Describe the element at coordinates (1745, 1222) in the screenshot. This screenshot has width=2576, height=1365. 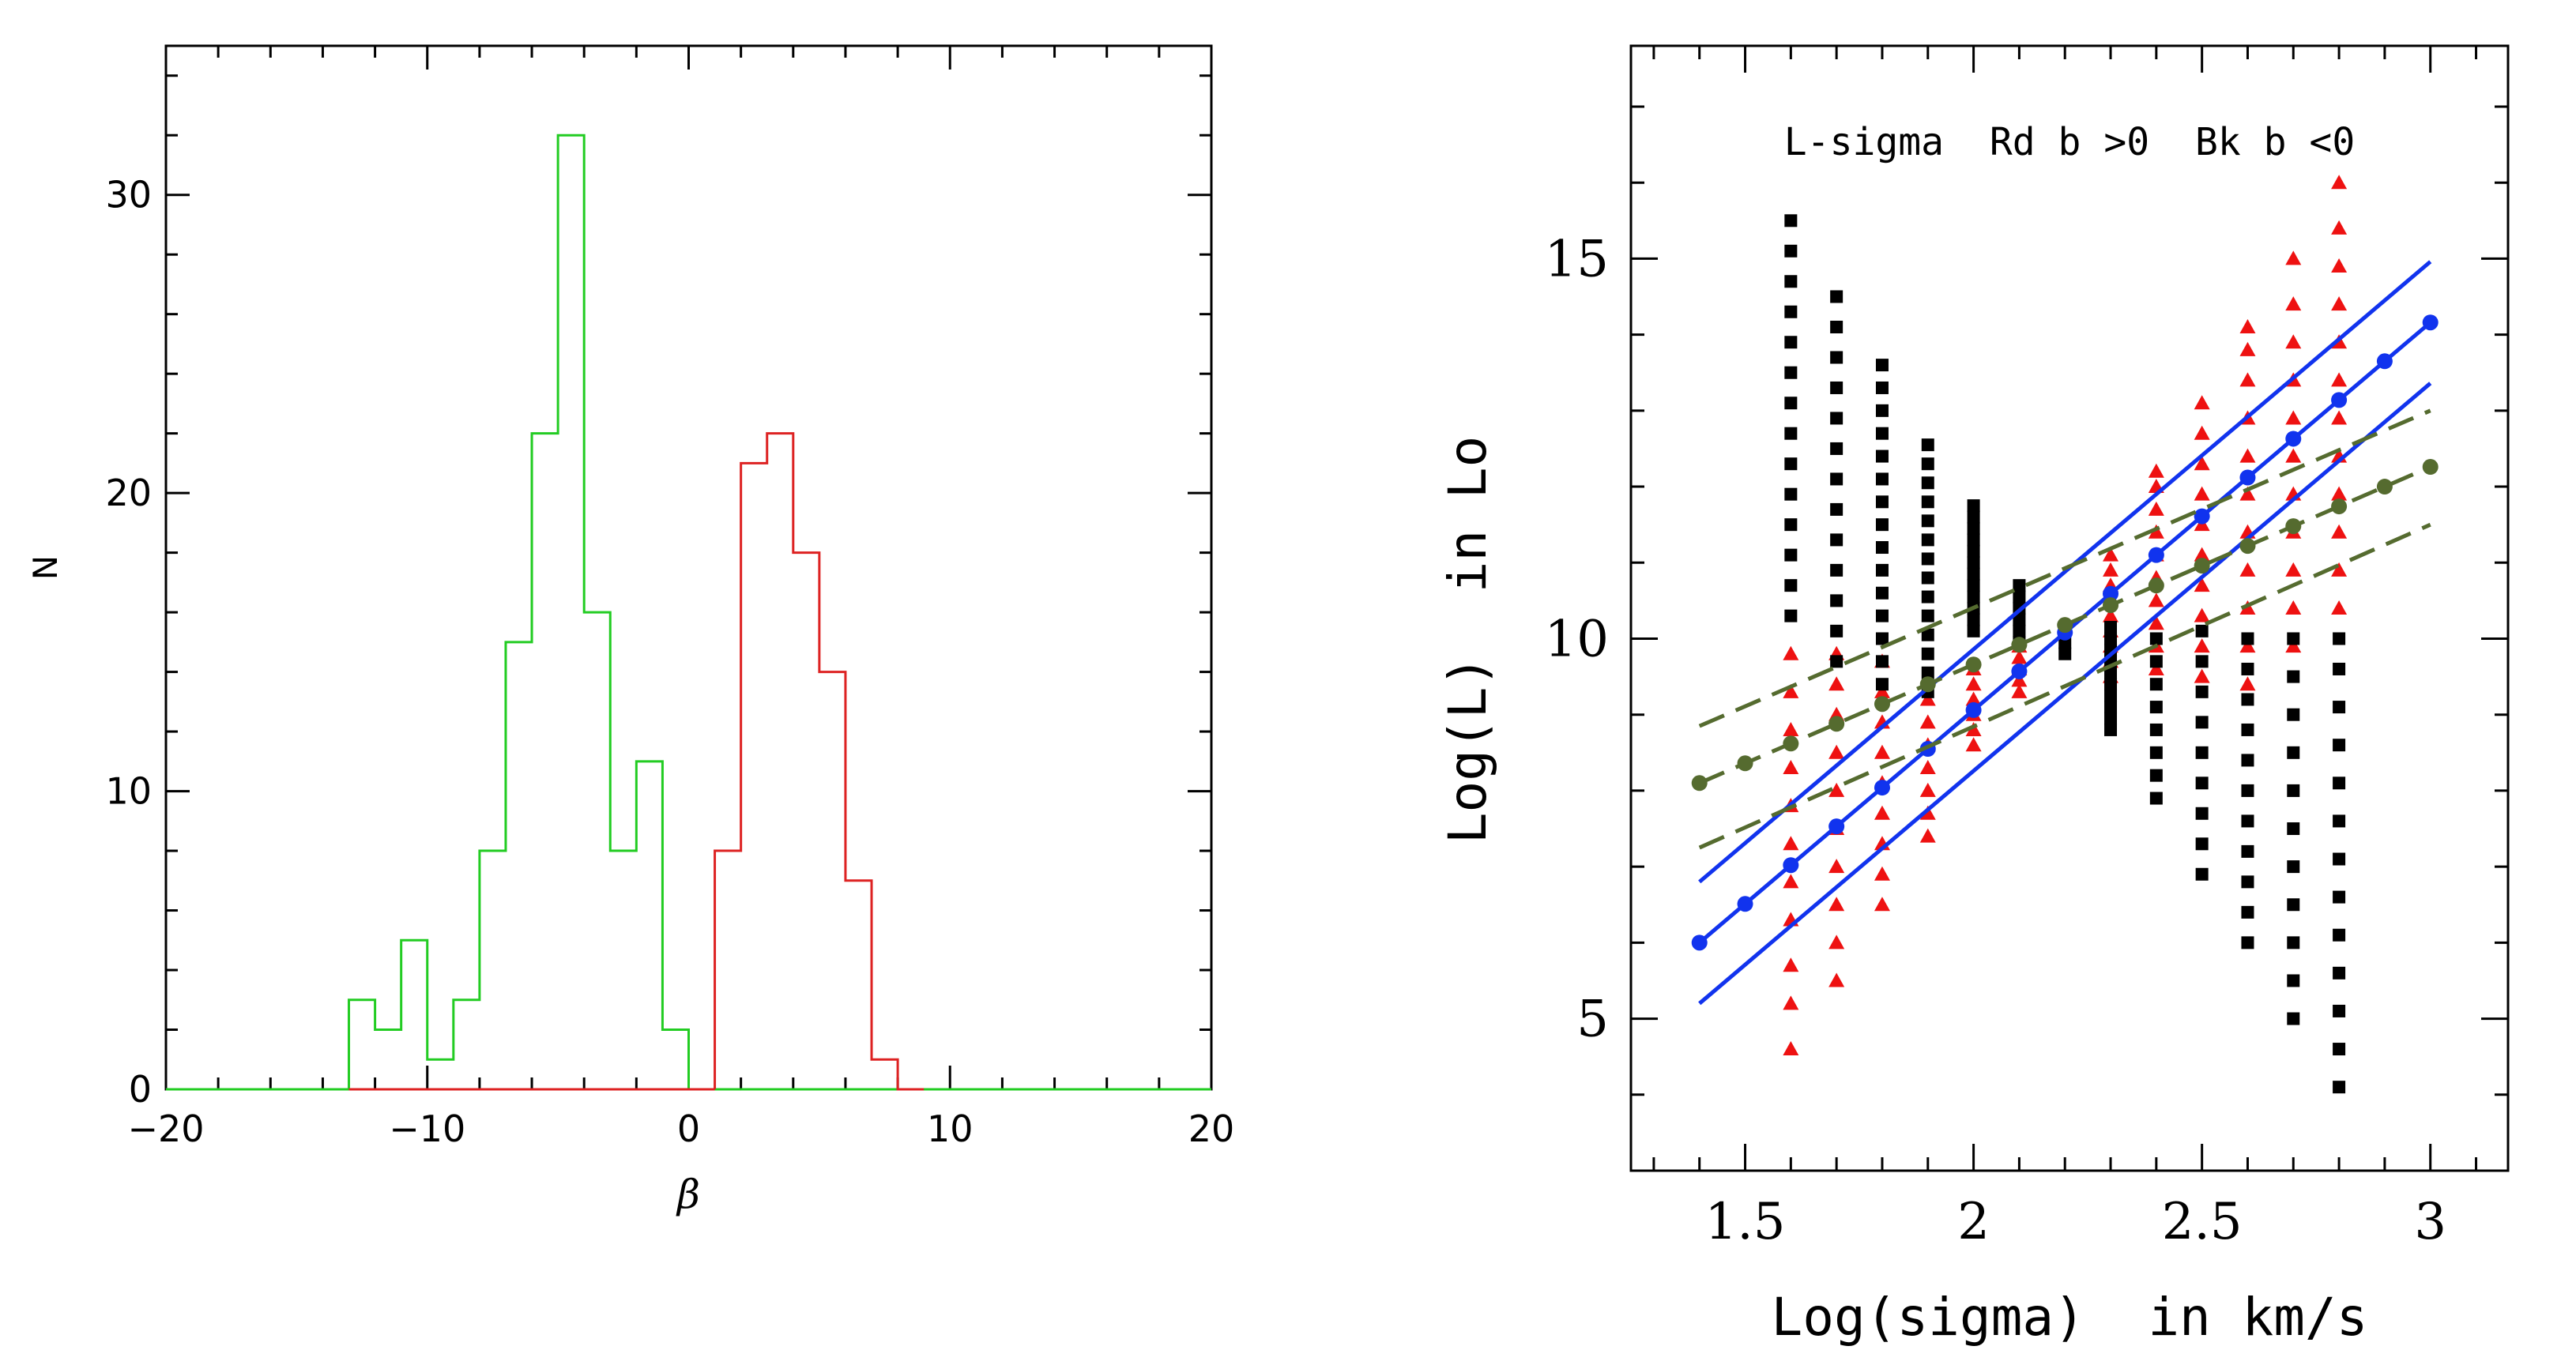
I see `x-tick-label: 1.5` at that location.